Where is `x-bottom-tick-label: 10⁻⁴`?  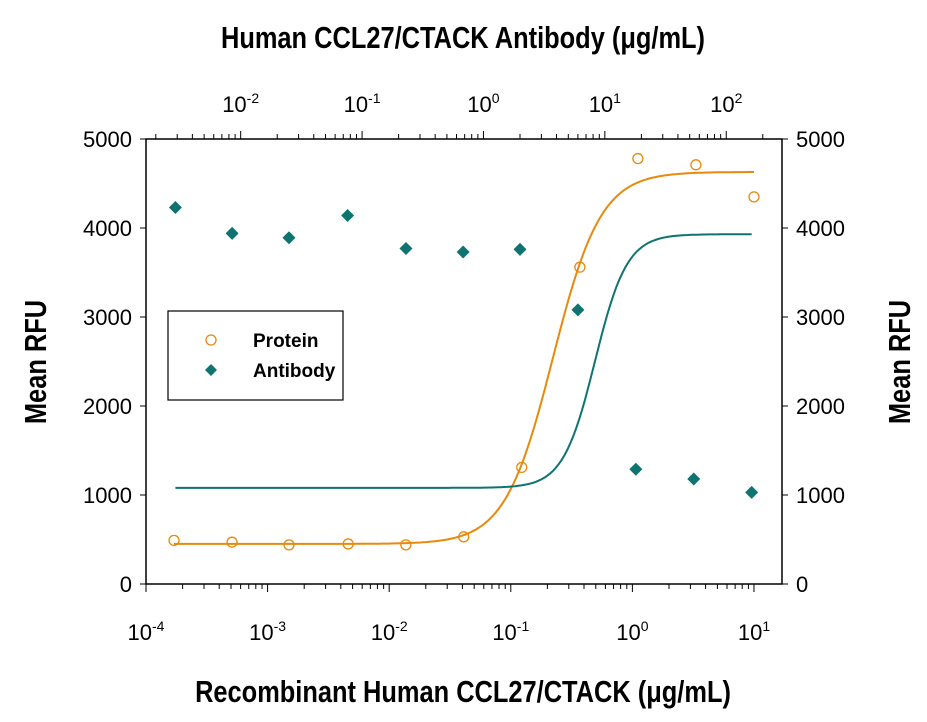 x-bottom-tick-label: 10⁻⁴ is located at coordinates (146, 631).